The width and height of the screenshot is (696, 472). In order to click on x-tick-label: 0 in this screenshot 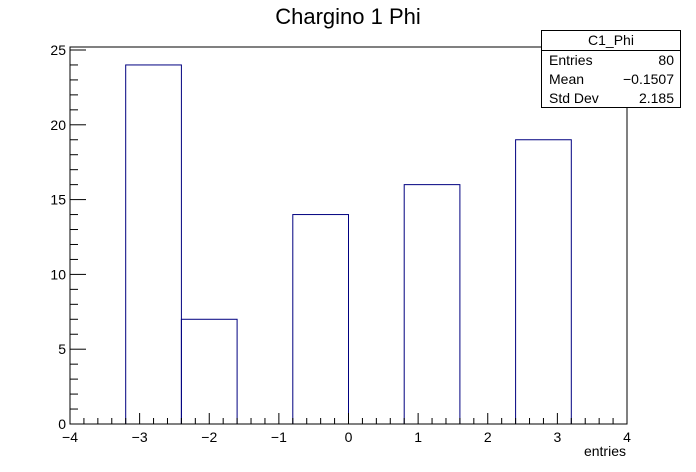, I will do `click(349, 437)`.